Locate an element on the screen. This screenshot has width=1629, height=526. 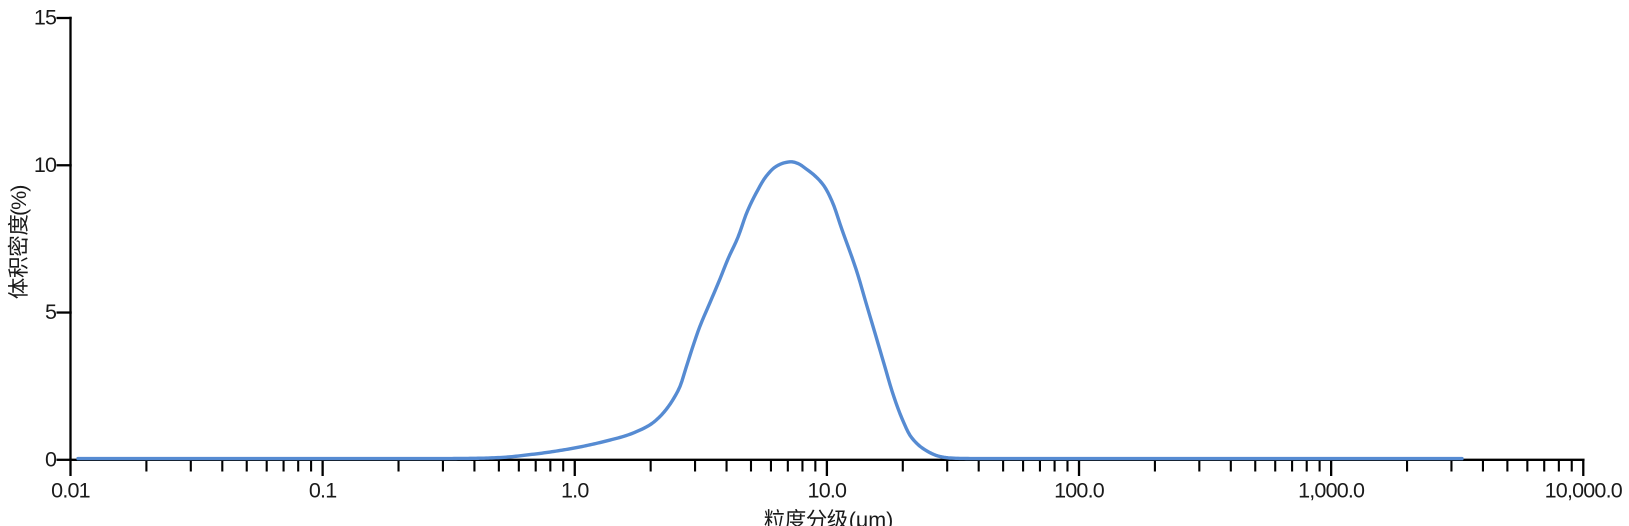
svg-text: (μm) is located at coordinates (871, 517).